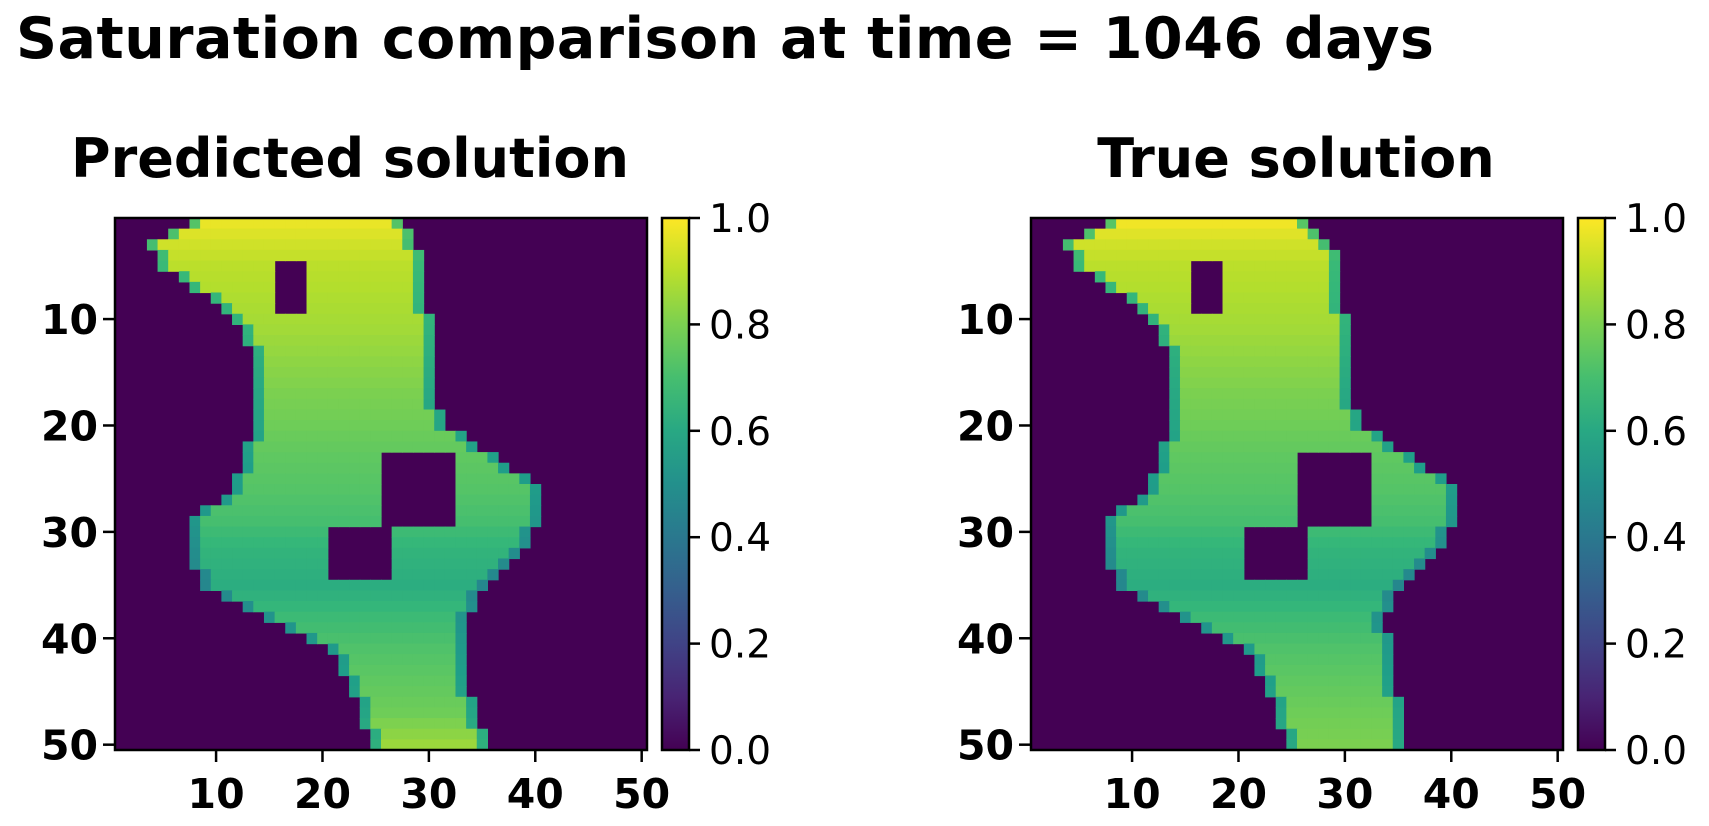  Describe the element at coordinates (1344, 794) in the screenshot. I see `x-tick-label: 30` at that location.